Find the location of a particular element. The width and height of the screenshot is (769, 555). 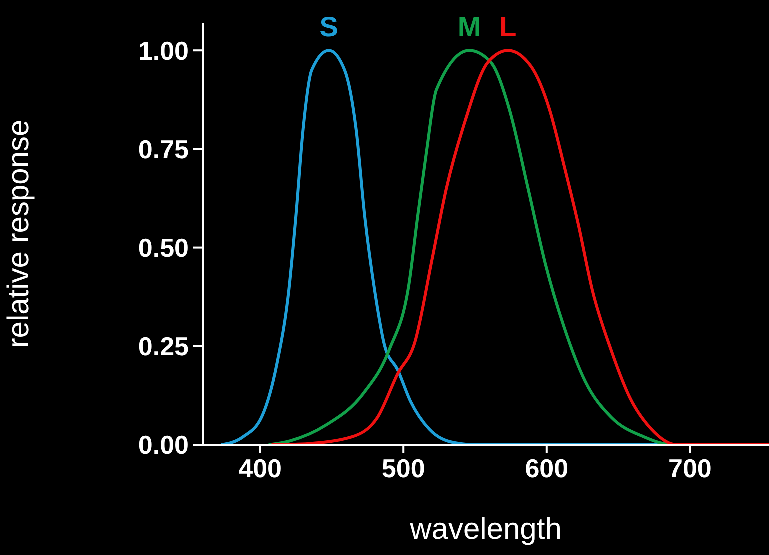

y-tick-label: 1.00 is located at coordinates (163, 51).